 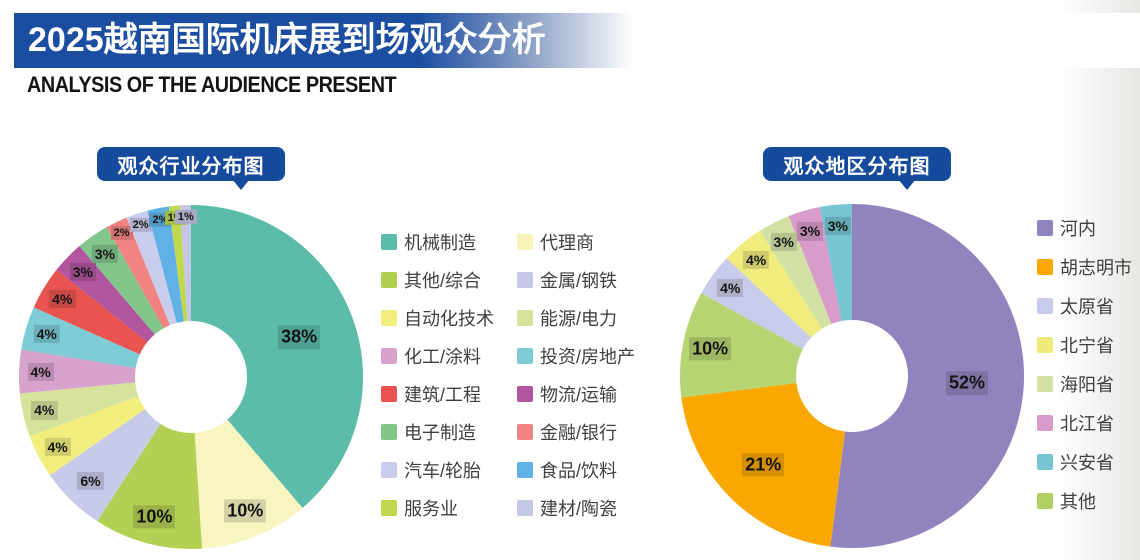 What do you see at coordinates (927, 376) in the screenshot?
I see `pie-slice-河内` at bounding box center [927, 376].